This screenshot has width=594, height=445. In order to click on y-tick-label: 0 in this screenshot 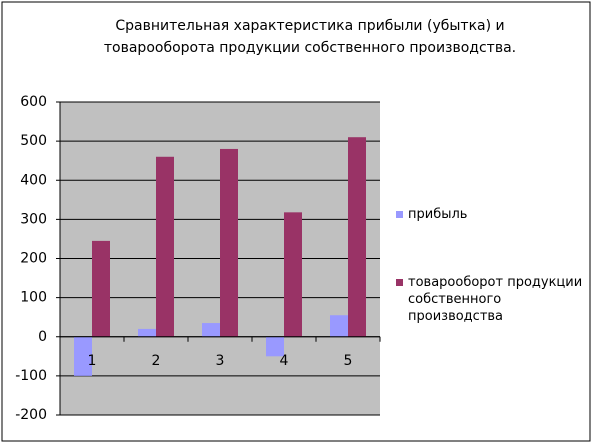, I will do `click(42, 337)`.